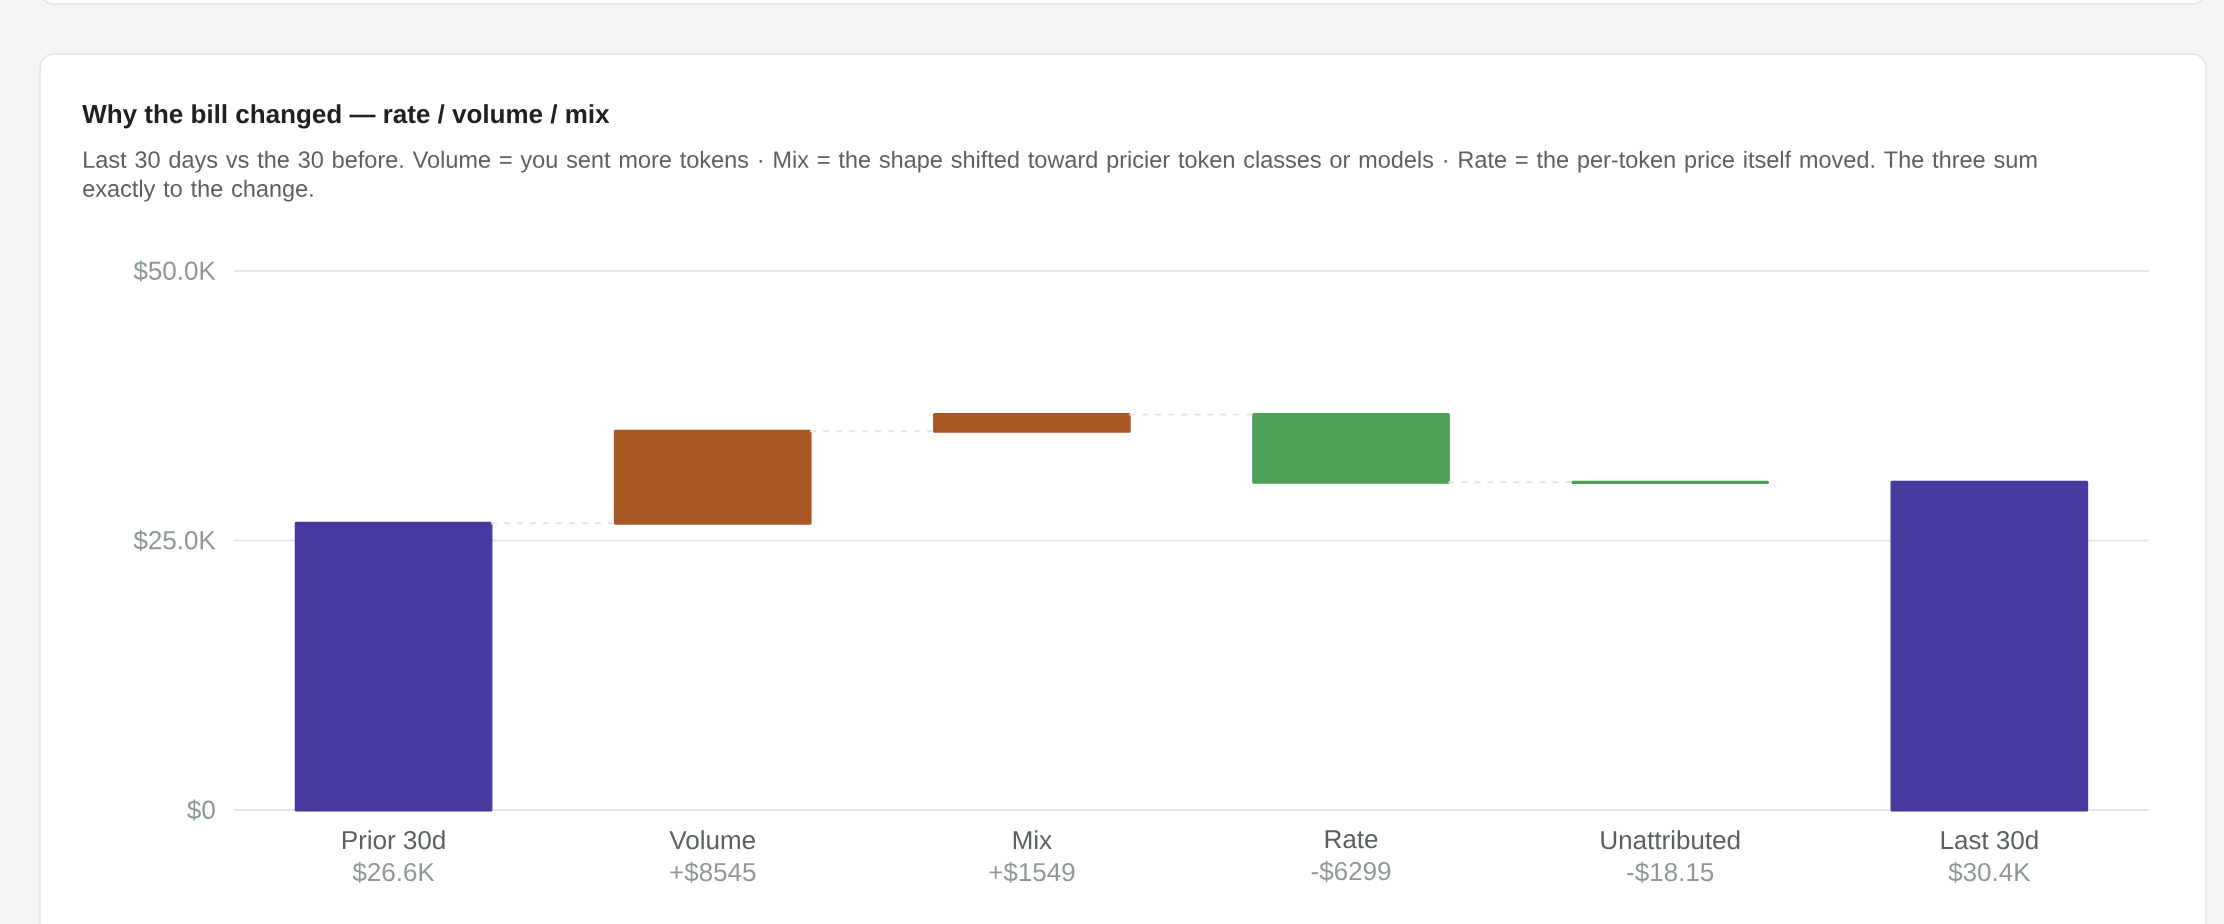 The image size is (2224, 924). I want to click on chart-title: Why the bill changed — rate / volume / mix, so click(346, 116).